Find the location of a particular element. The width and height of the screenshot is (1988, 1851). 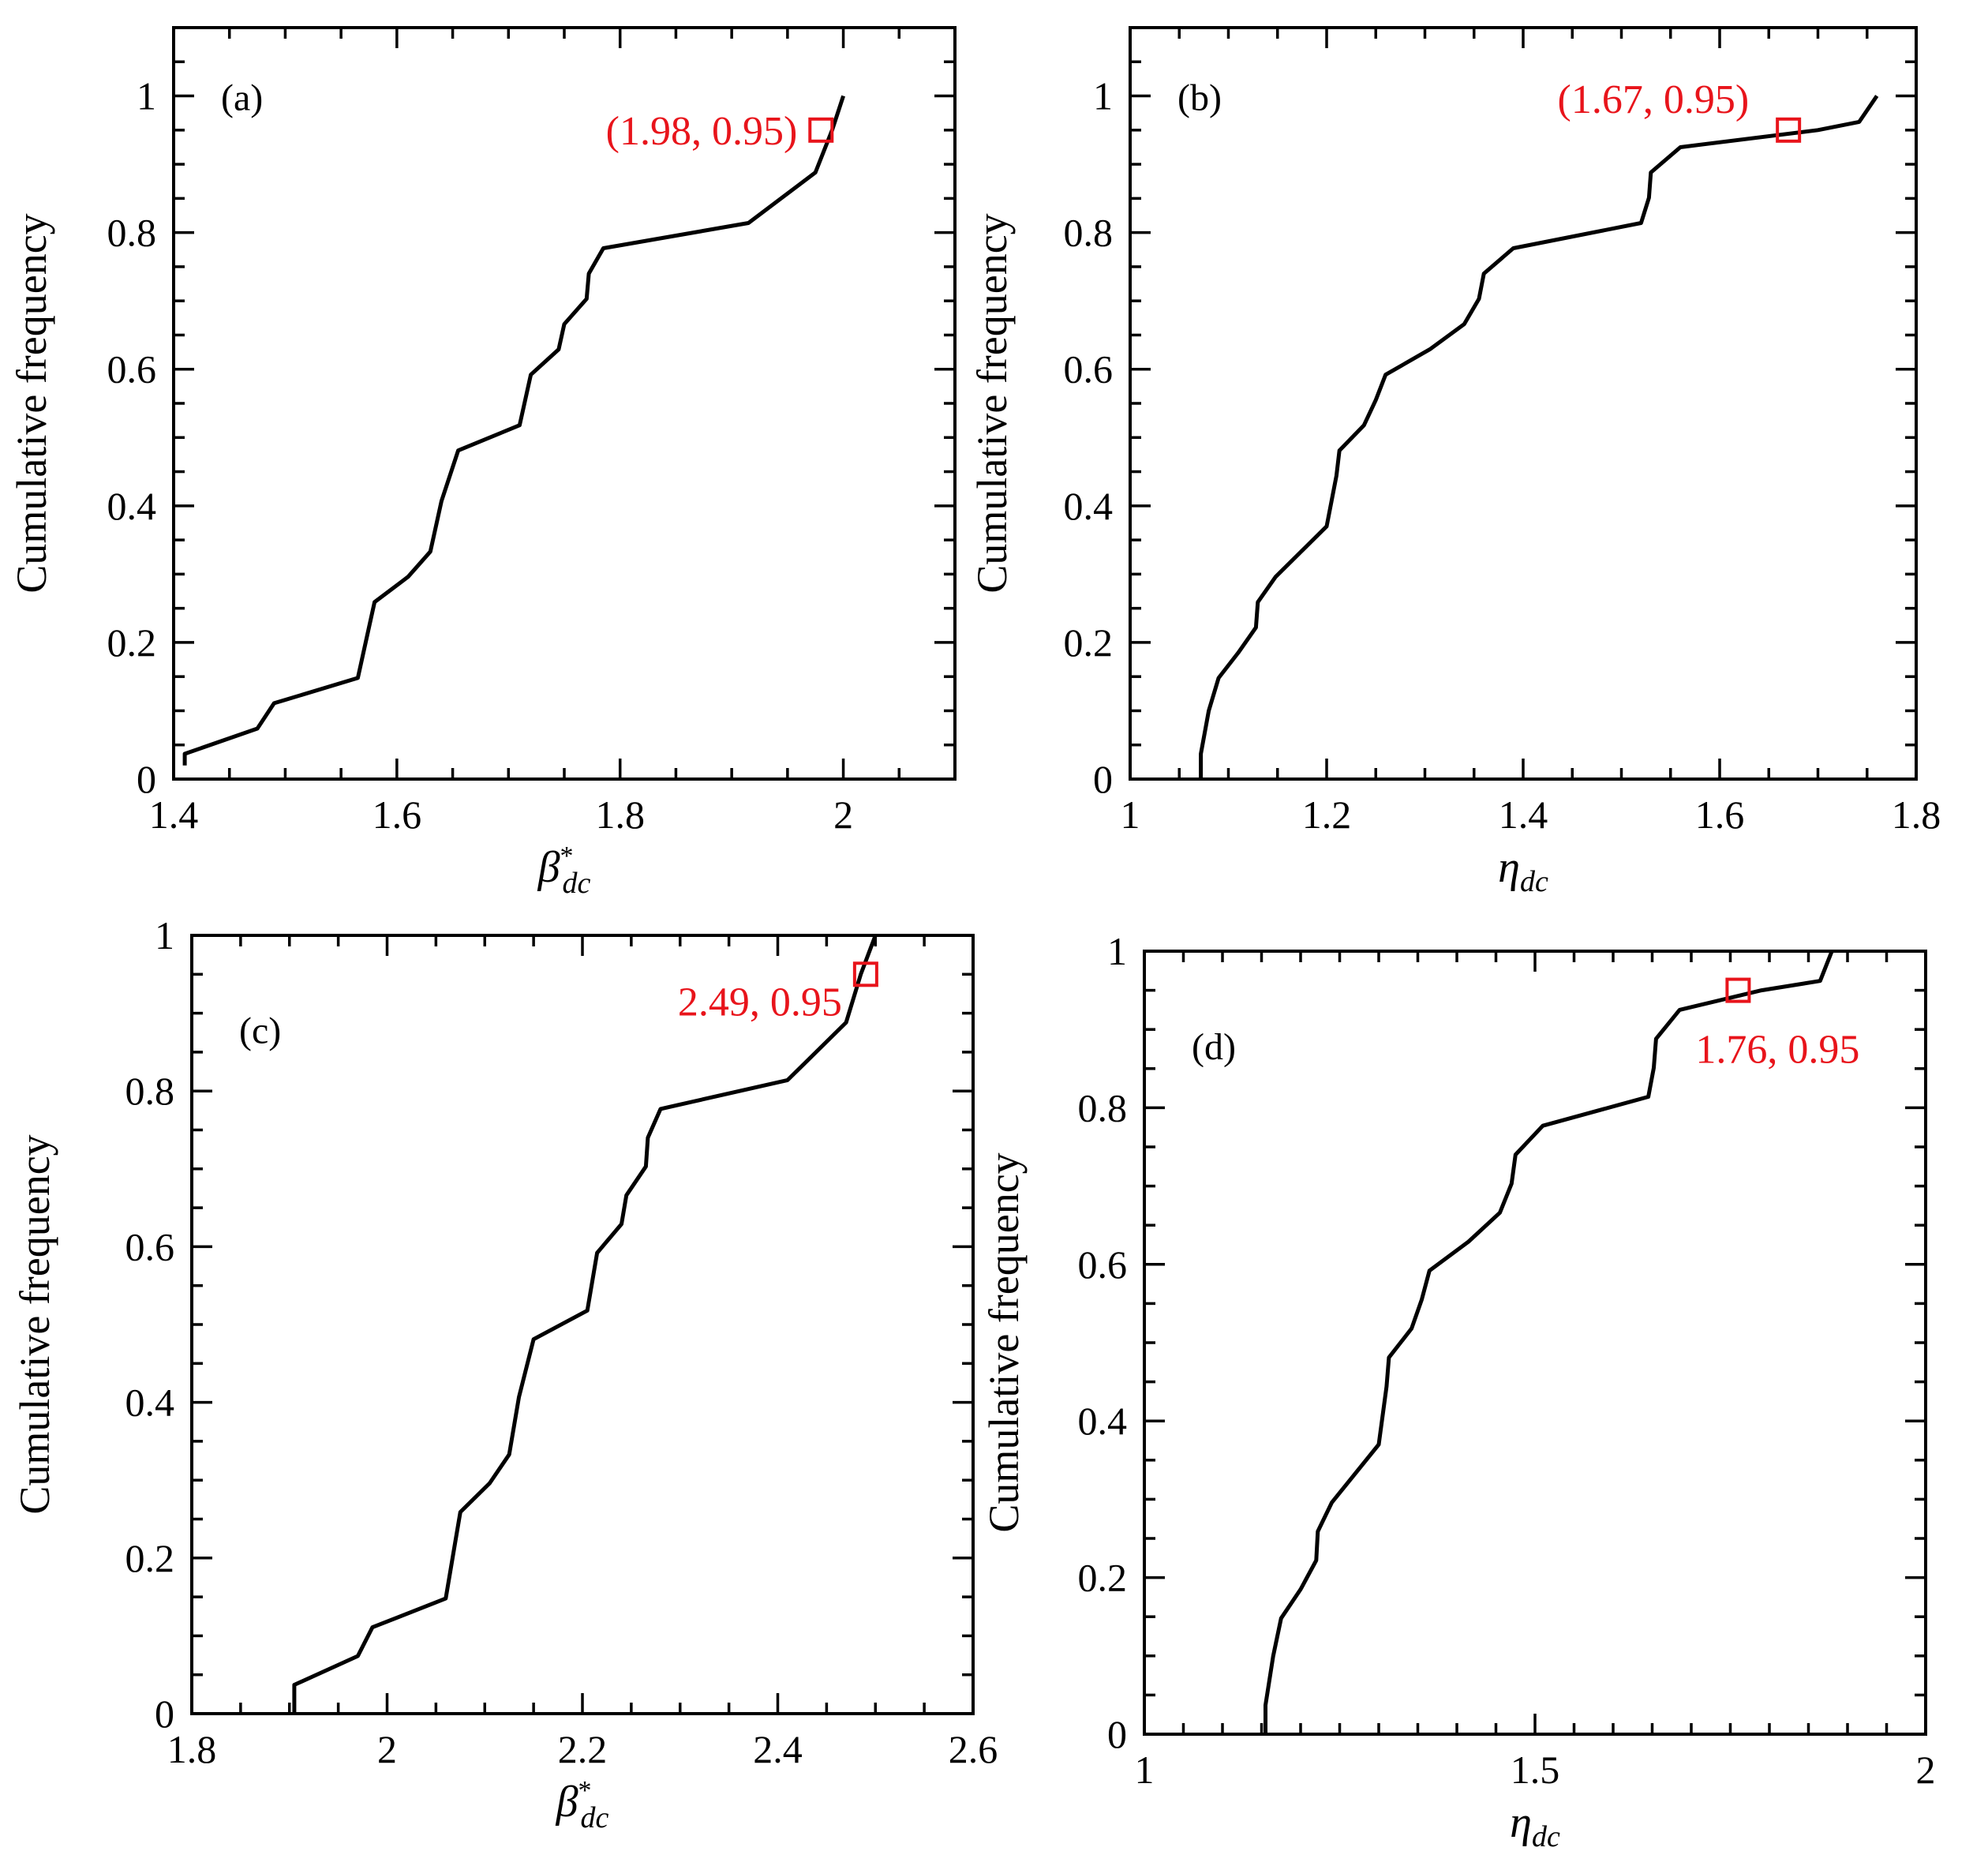

x-tick-label-a: 1.8 is located at coordinates (620, 815).